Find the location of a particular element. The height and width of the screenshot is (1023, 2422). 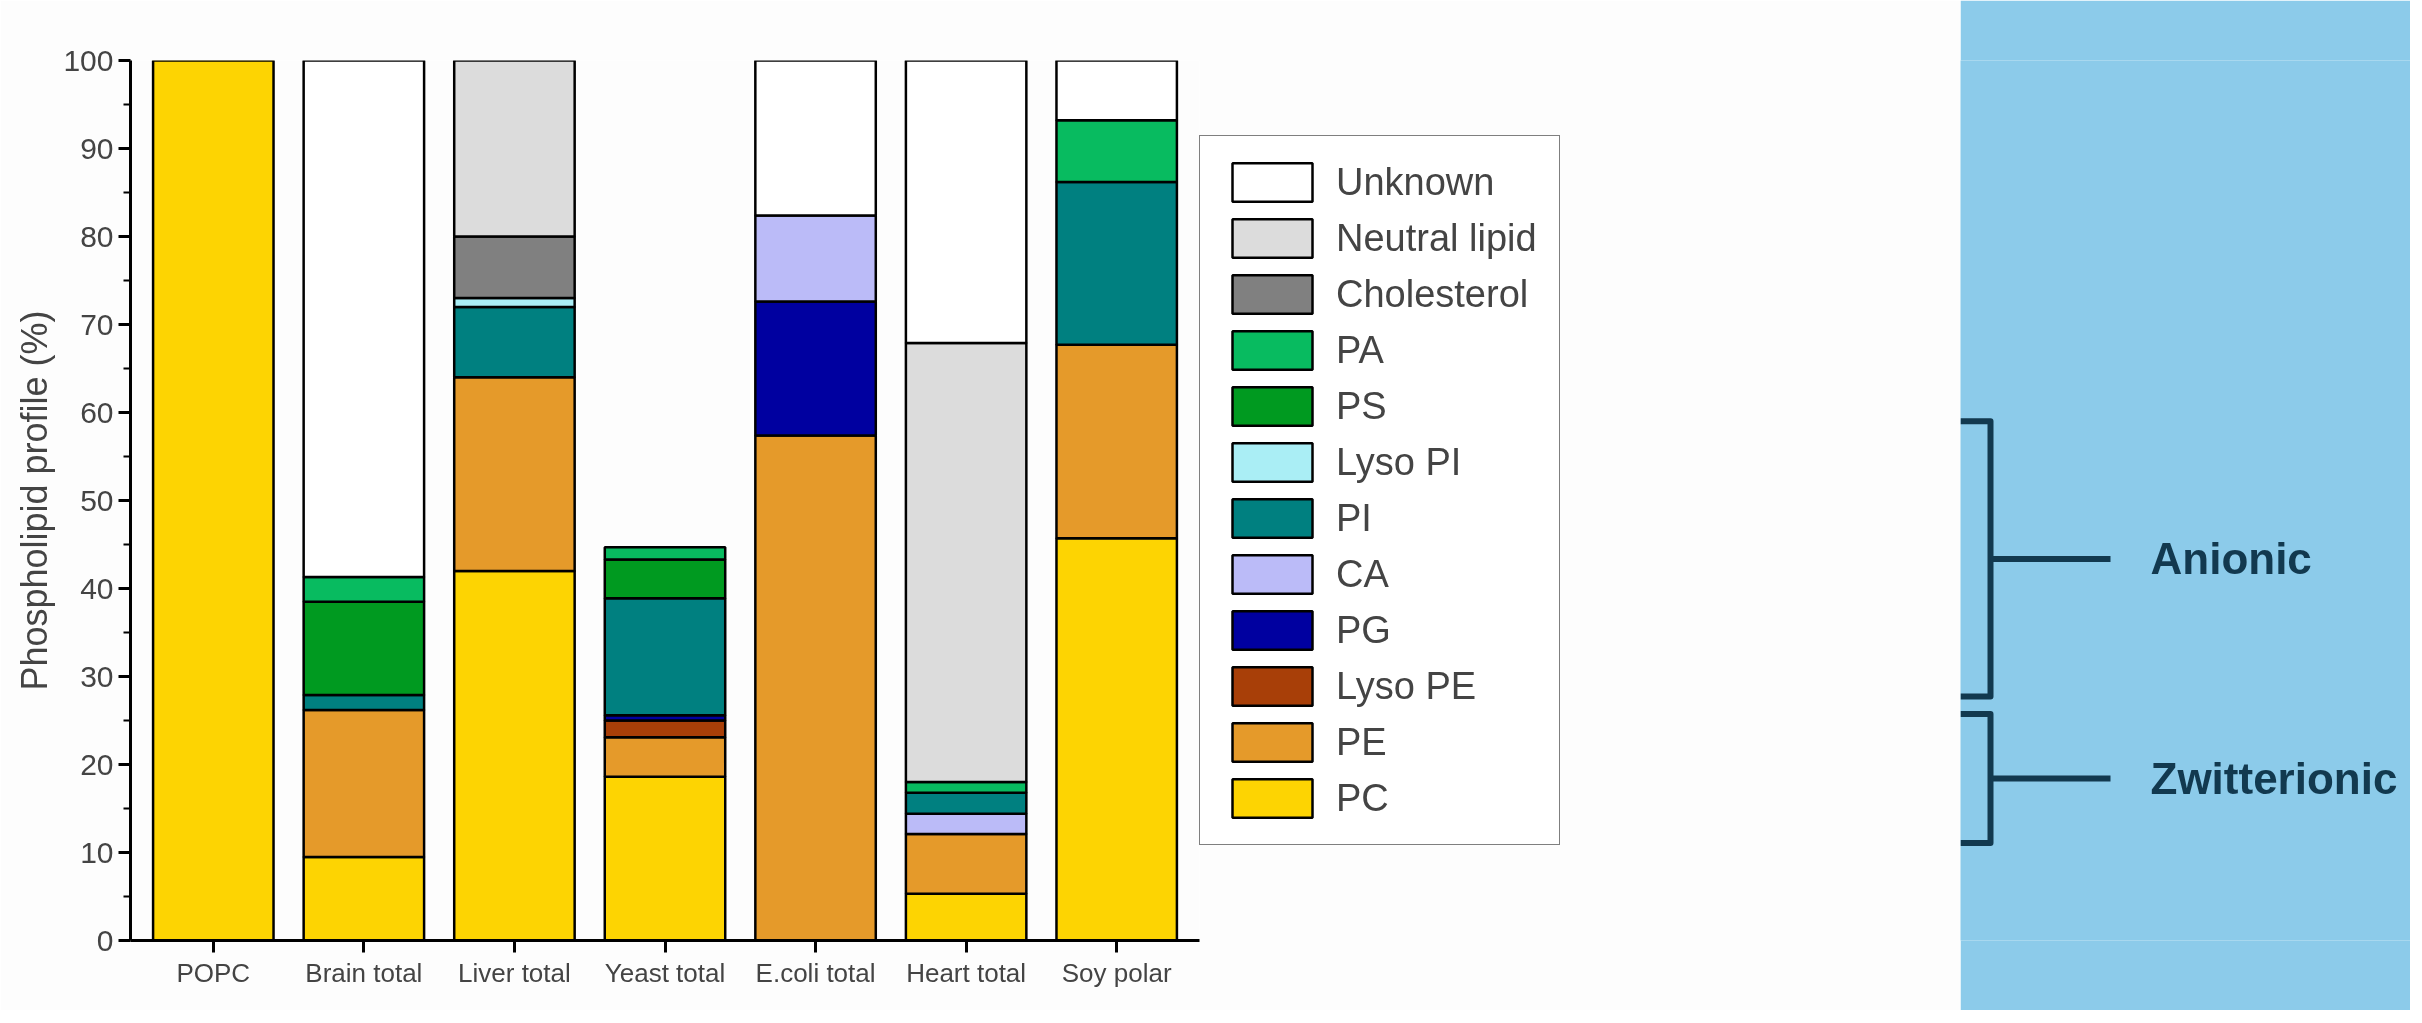

text: Zwitterionic is located at coordinates (2274, 778).